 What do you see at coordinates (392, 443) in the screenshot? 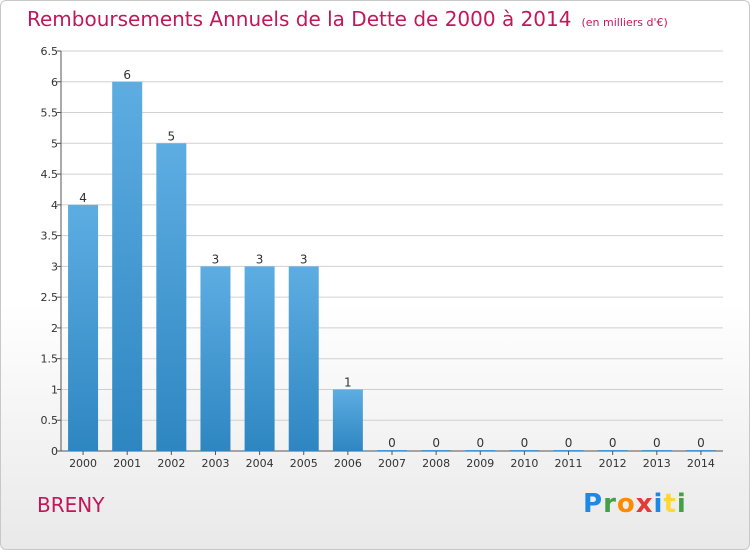
I see `data-label-2007: 0` at bounding box center [392, 443].